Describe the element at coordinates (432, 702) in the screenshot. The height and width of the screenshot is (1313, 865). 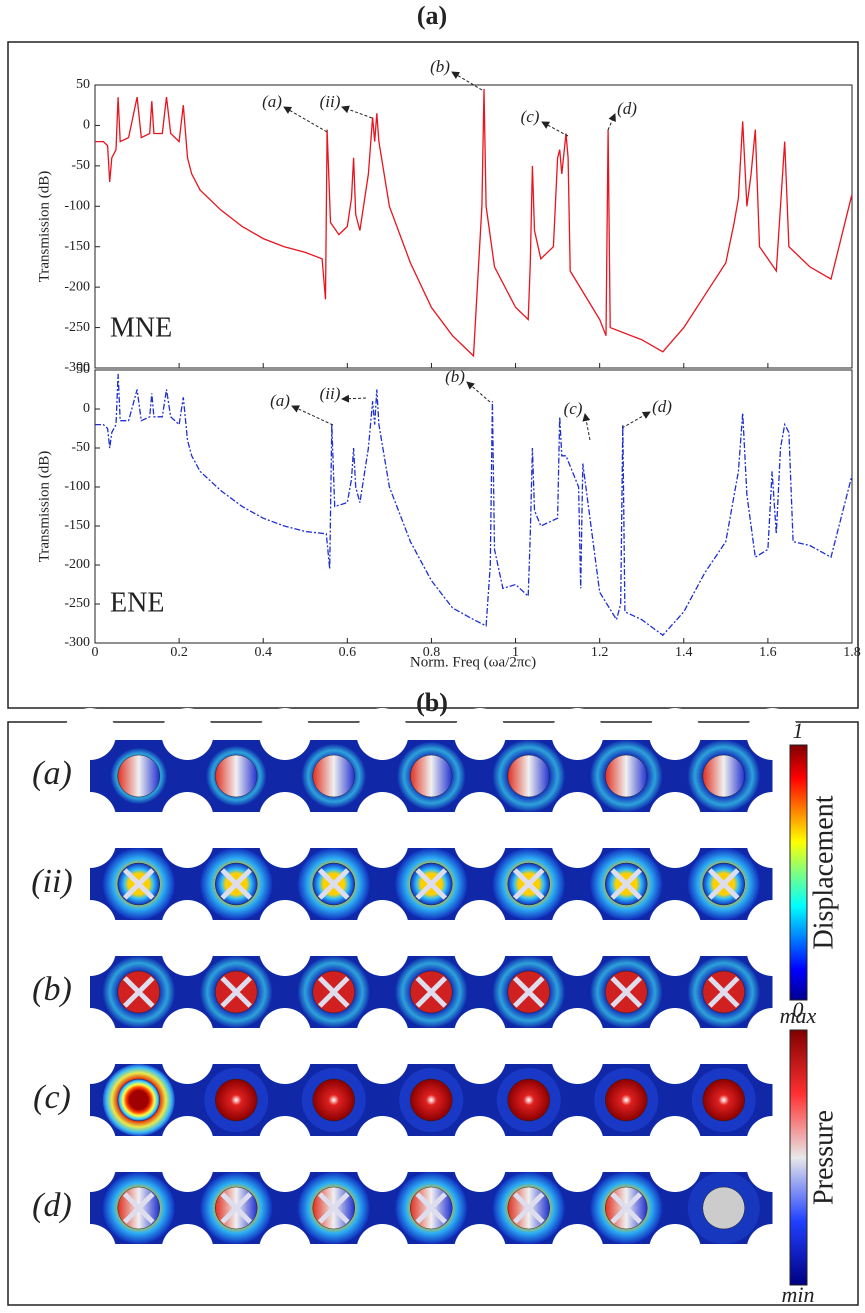
I see `panel-b-label: (b)` at that location.